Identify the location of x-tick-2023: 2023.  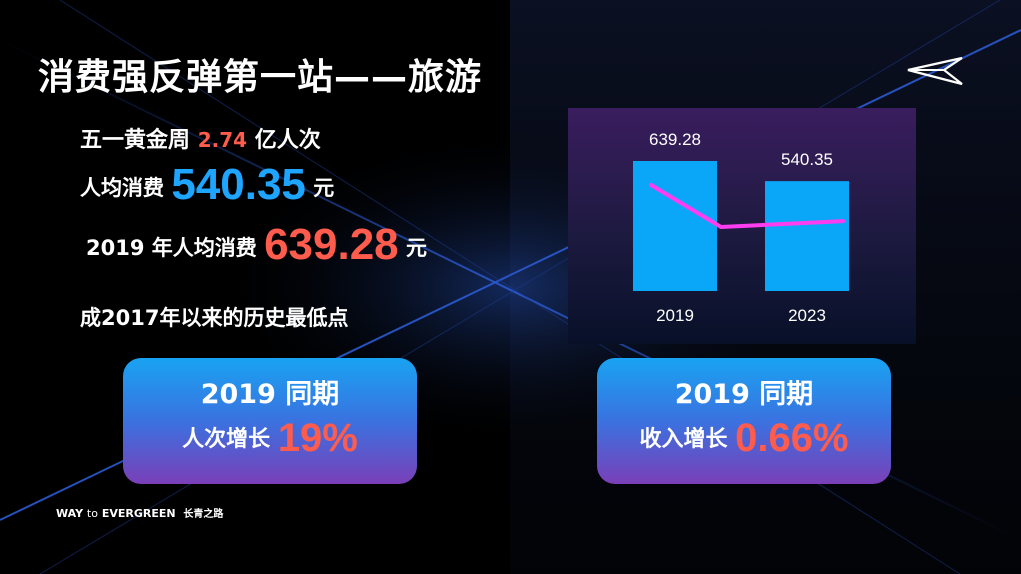
(807, 315).